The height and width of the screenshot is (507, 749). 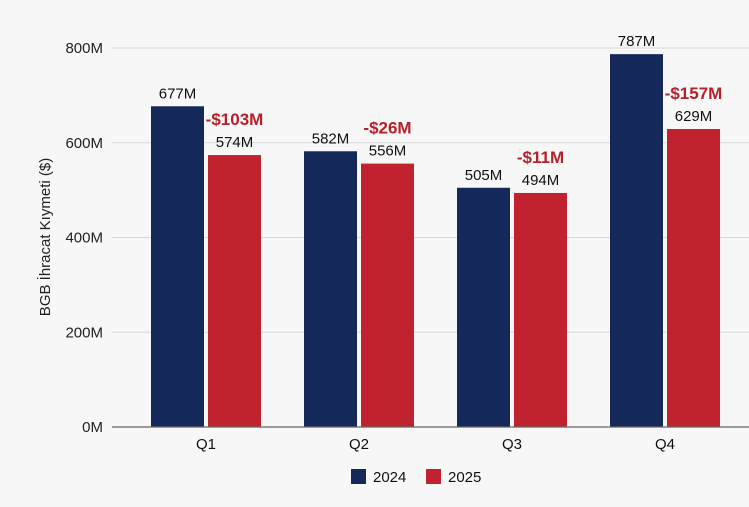 What do you see at coordinates (84, 48) in the screenshot?
I see `y-tick-label: 800M` at bounding box center [84, 48].